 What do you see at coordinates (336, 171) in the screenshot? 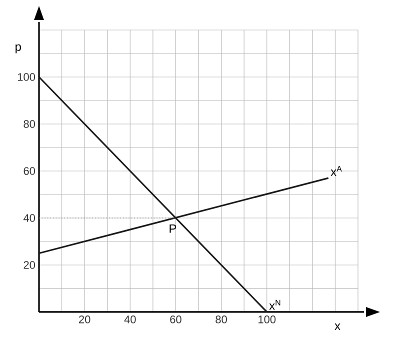
I see `series-label: x$^{A}$` at bounding box center [336, 171].